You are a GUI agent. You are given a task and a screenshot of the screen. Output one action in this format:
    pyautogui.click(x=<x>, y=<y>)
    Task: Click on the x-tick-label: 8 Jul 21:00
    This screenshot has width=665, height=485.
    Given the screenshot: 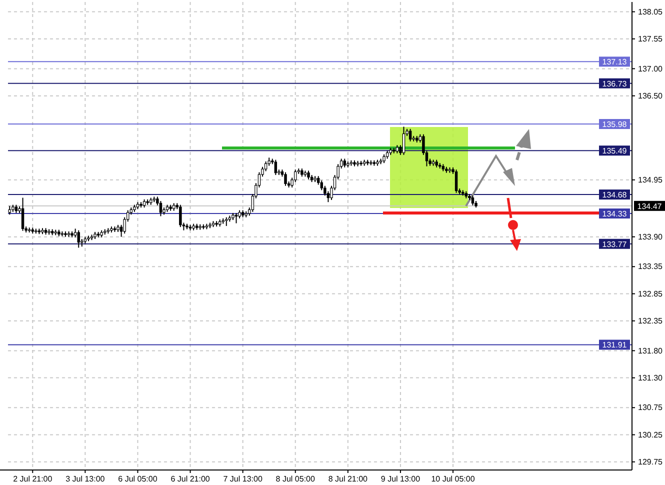 What is the action you would take?
    pyautogui.click(x=348, y=479)
    